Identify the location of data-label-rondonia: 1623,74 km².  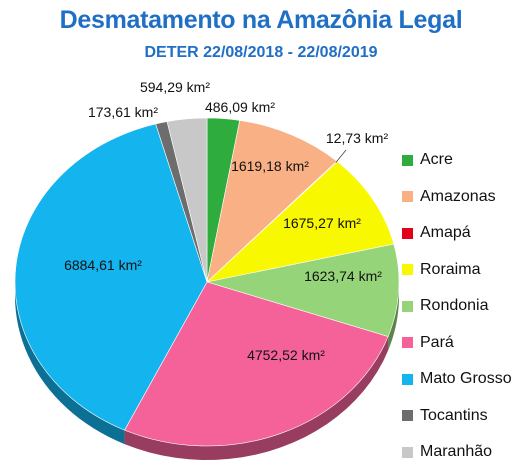
(343, 276).